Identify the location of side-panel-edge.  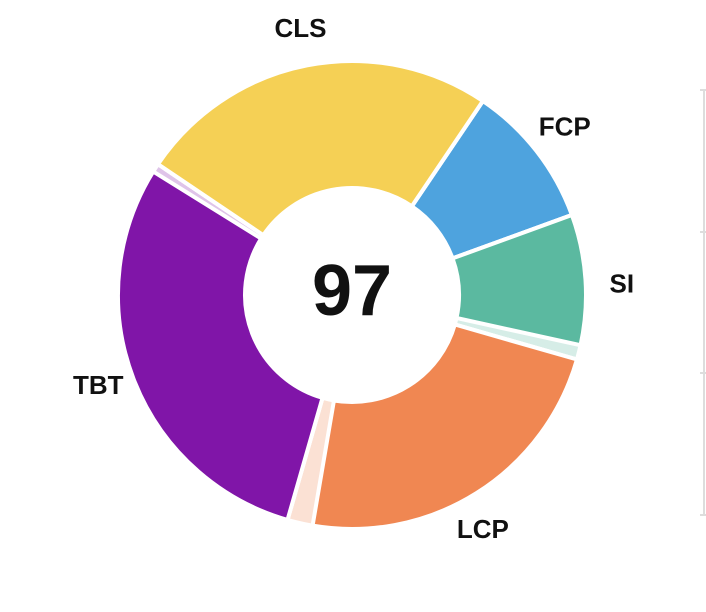
(703, 302).